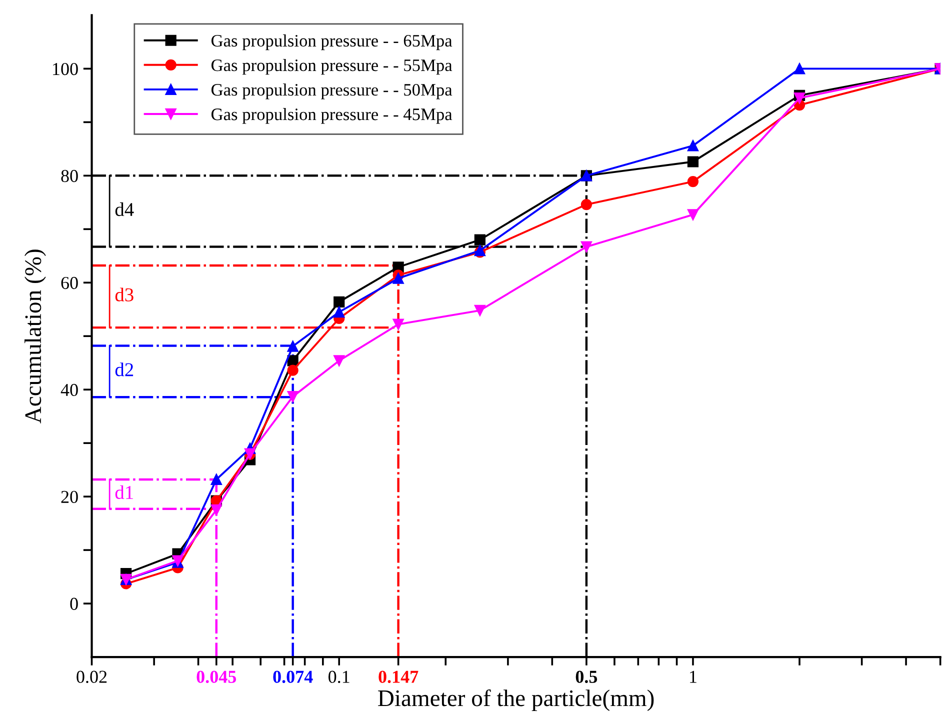 The width and height of the screenshot is (946, 724). I want to click on x-tick-label: 0.02, so click(91, 677).